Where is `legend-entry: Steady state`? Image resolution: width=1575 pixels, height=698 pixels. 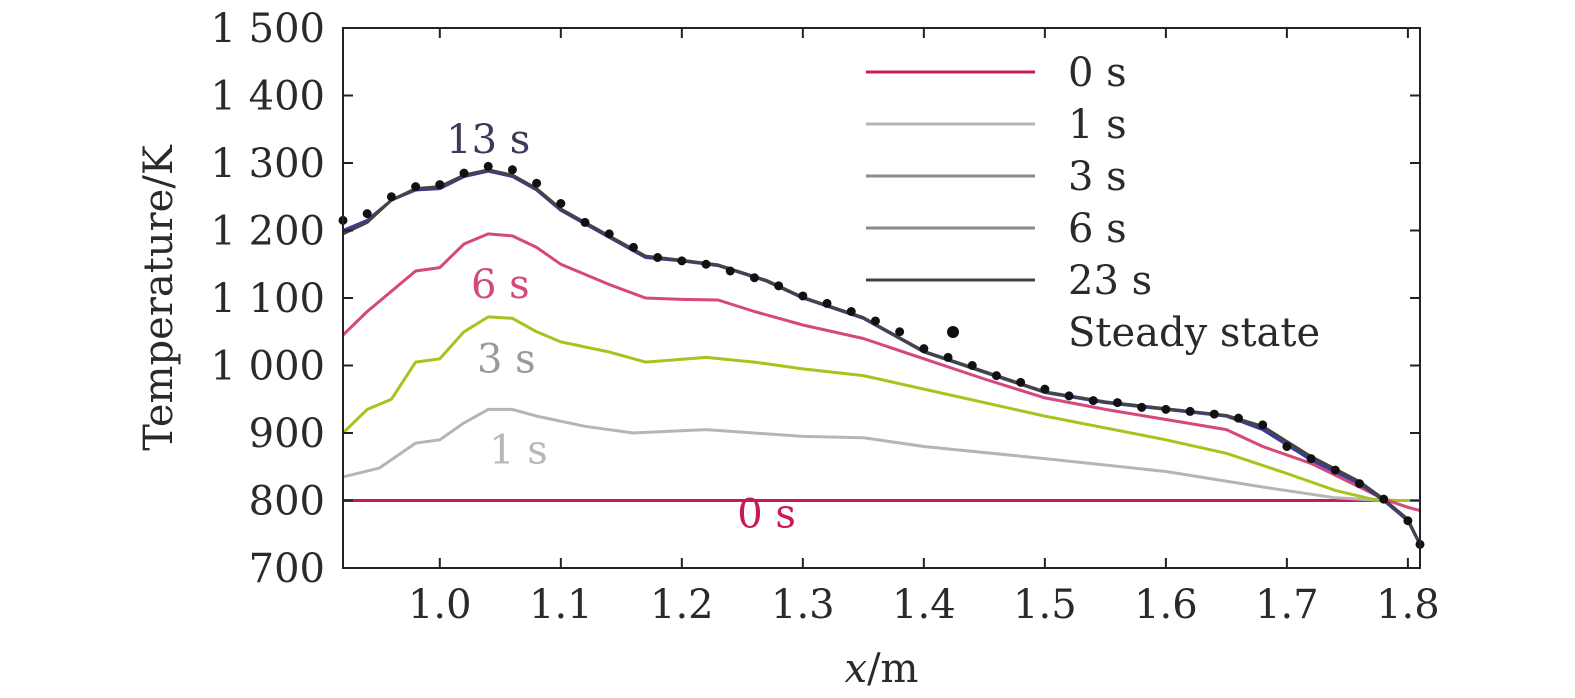 legend-entry: Steady state is located at coordinates (1133, 333).